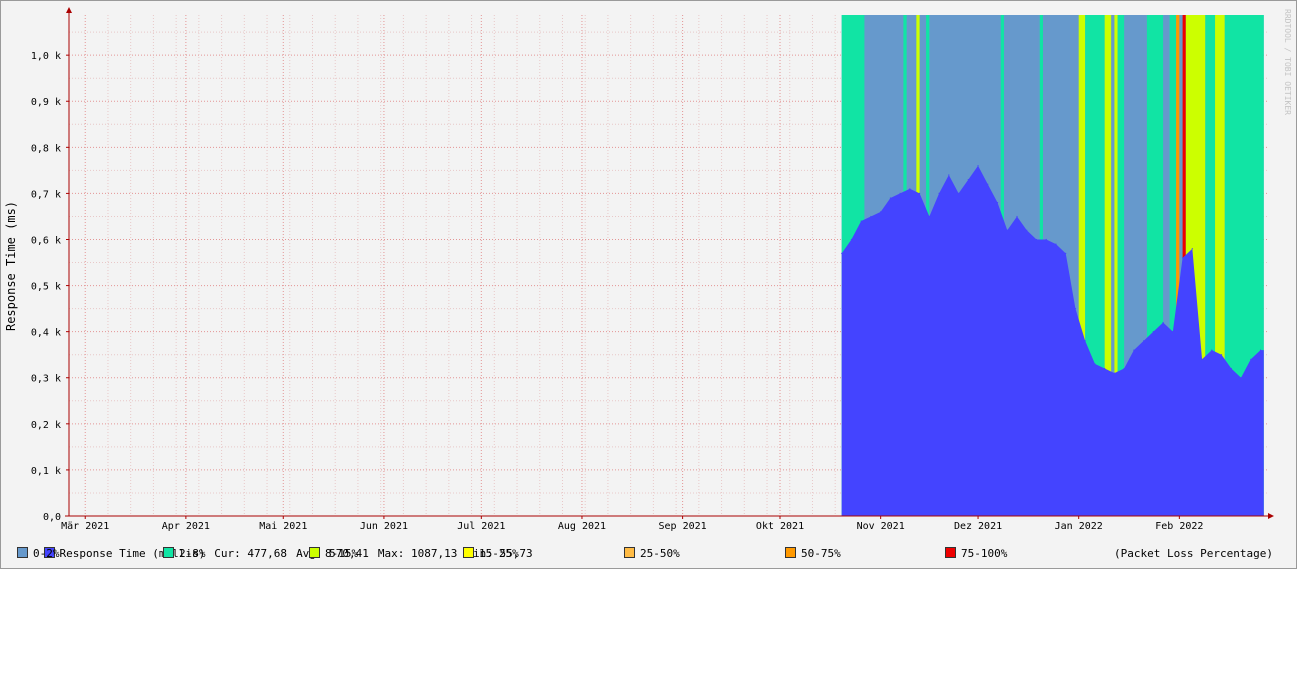  Describe the element at coordinates (582, 526) in the screenshot. I see `x-tick-label: Aug 2021` at that location.